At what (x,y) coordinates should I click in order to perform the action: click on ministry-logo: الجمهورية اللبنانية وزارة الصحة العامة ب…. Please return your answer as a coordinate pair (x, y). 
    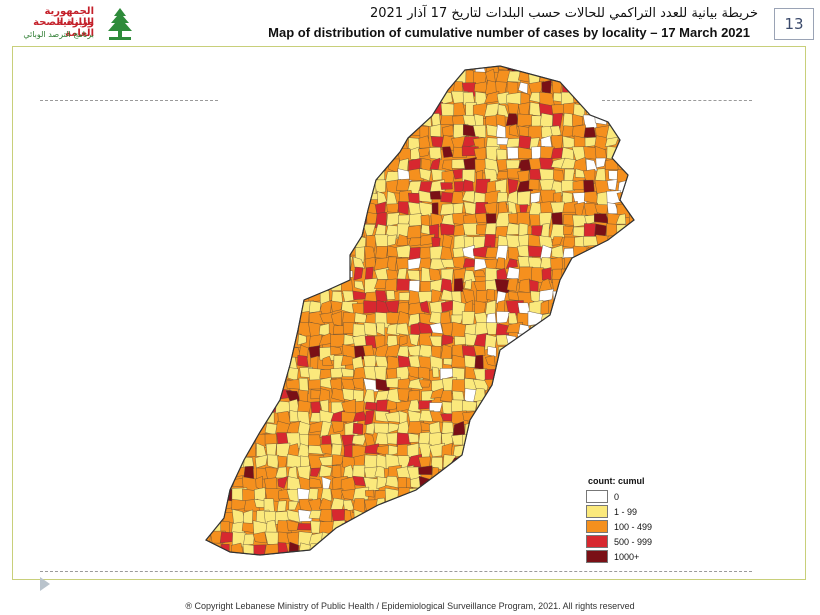
    Looking at the image, I should click on (75, 24).